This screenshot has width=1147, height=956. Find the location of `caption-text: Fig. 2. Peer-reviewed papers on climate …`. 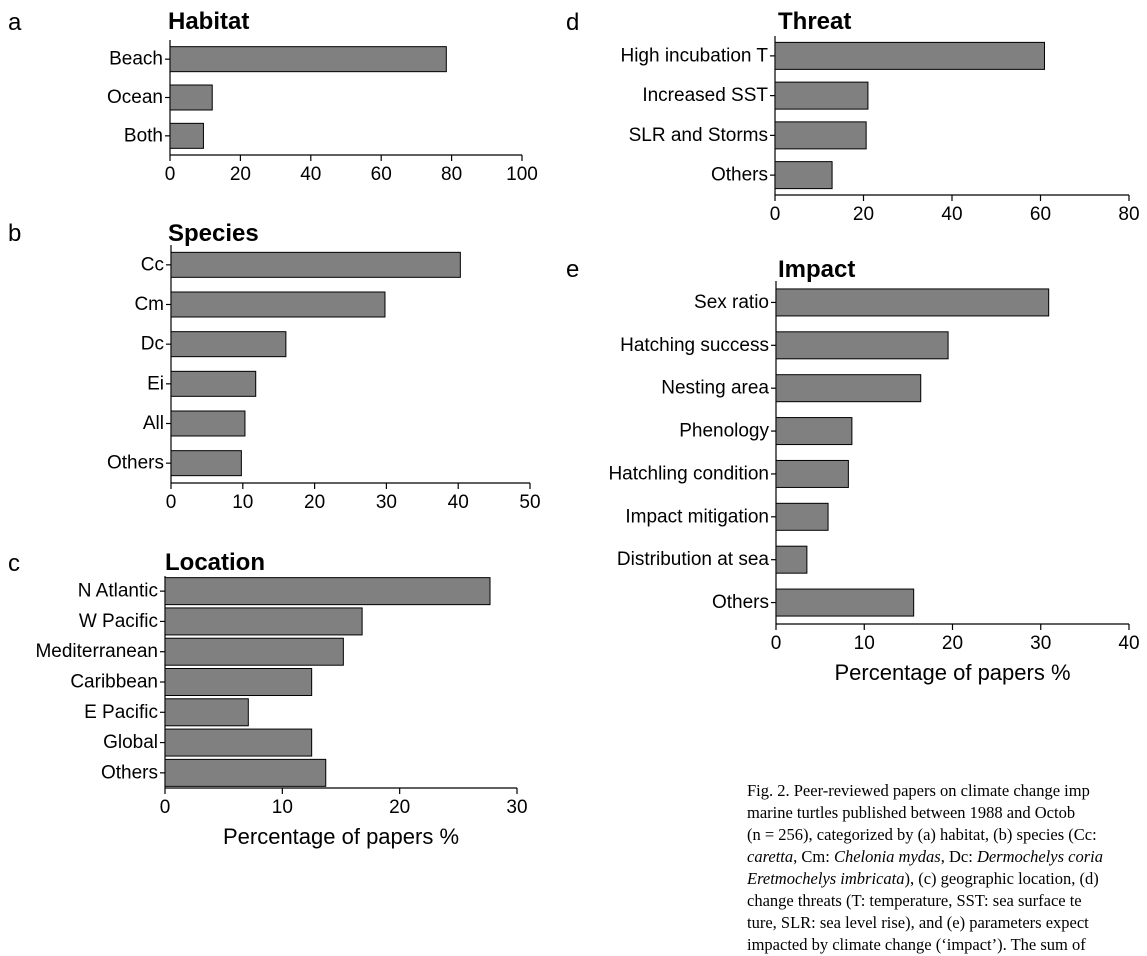

caption-text: Fig. 2. Peer-reviewed papers on climate … is located at coordinates (918, 790).